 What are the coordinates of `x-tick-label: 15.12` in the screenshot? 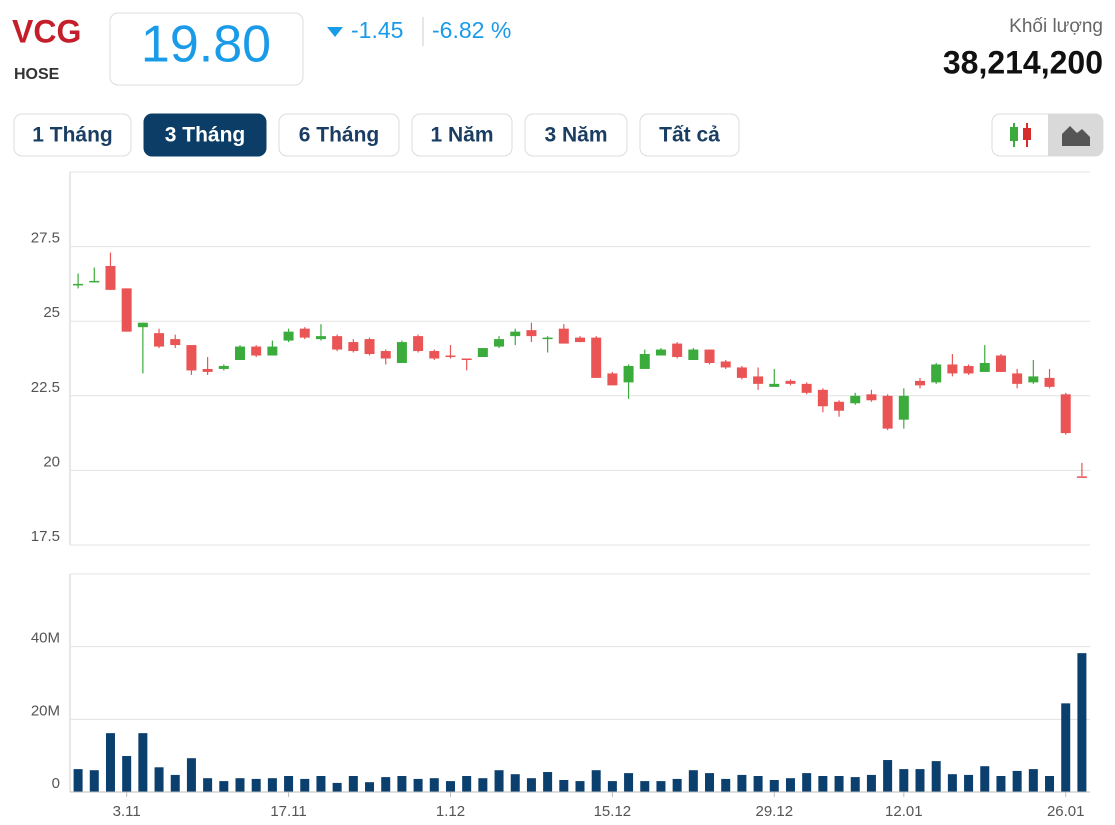 It's located at (613, 811).